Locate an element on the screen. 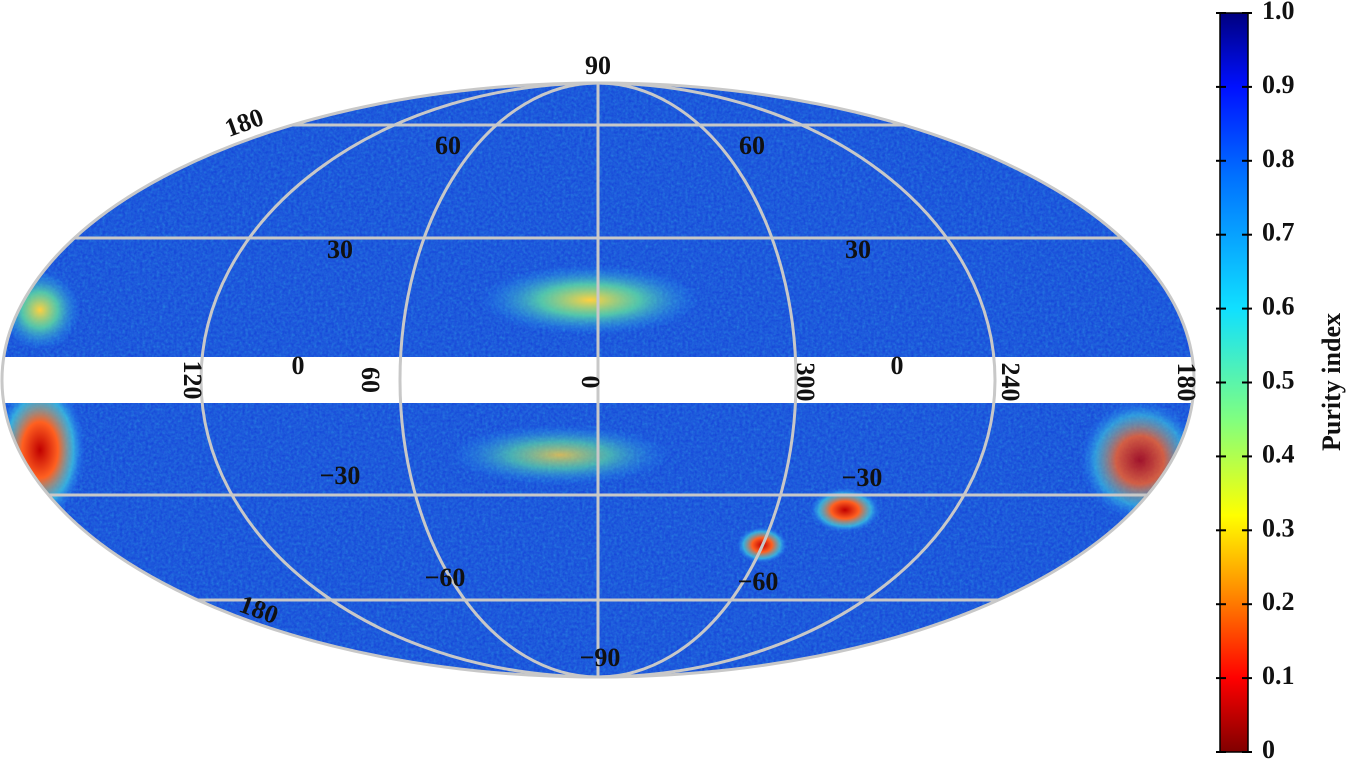 Image resolution: width=1352 pixels, height=763 pixels. colorbar-tick-label: 0.9 is located at coordinates (1278, 84).